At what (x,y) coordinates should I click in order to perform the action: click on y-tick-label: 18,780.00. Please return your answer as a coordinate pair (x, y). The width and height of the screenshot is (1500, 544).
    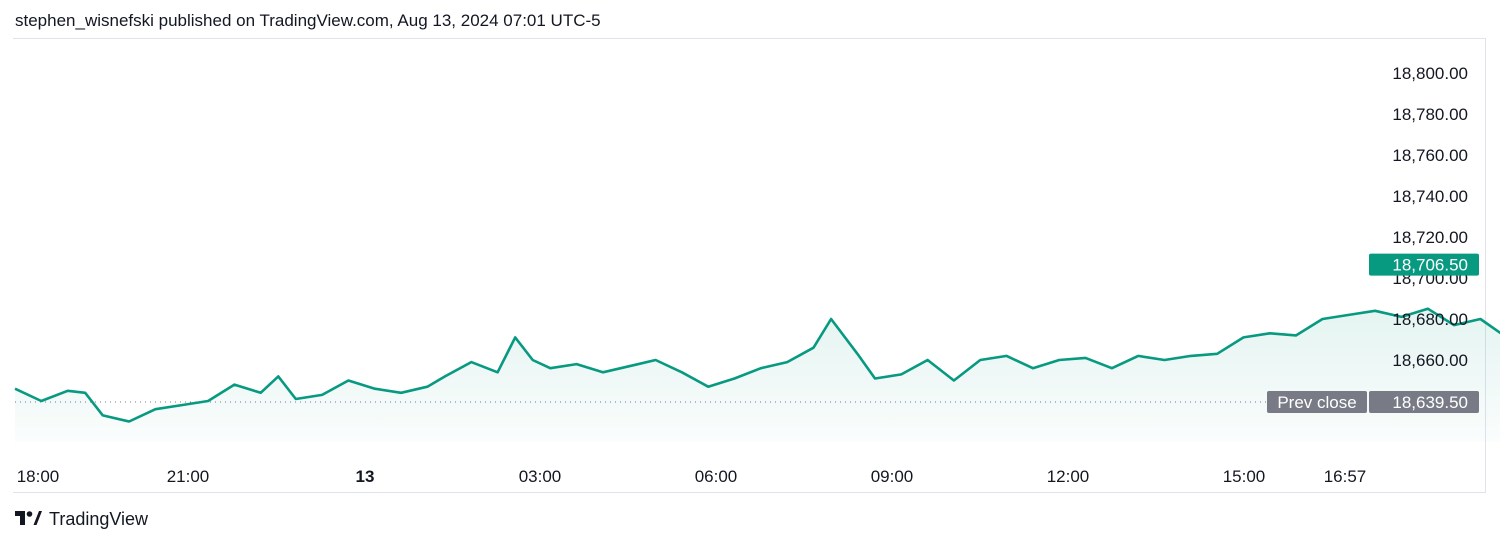
    Looking at the image, I should click on (1430, 114).